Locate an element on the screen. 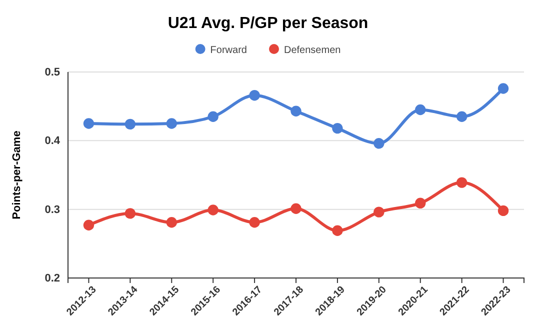  y-tick-label: 0.5 is located at coordinates (52, 72).